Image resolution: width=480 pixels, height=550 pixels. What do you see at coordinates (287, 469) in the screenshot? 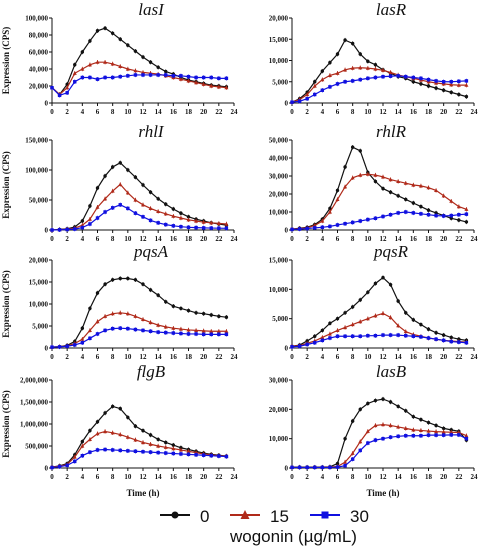
I see `y-tick-label: 0` at bounding box center [287, 469].